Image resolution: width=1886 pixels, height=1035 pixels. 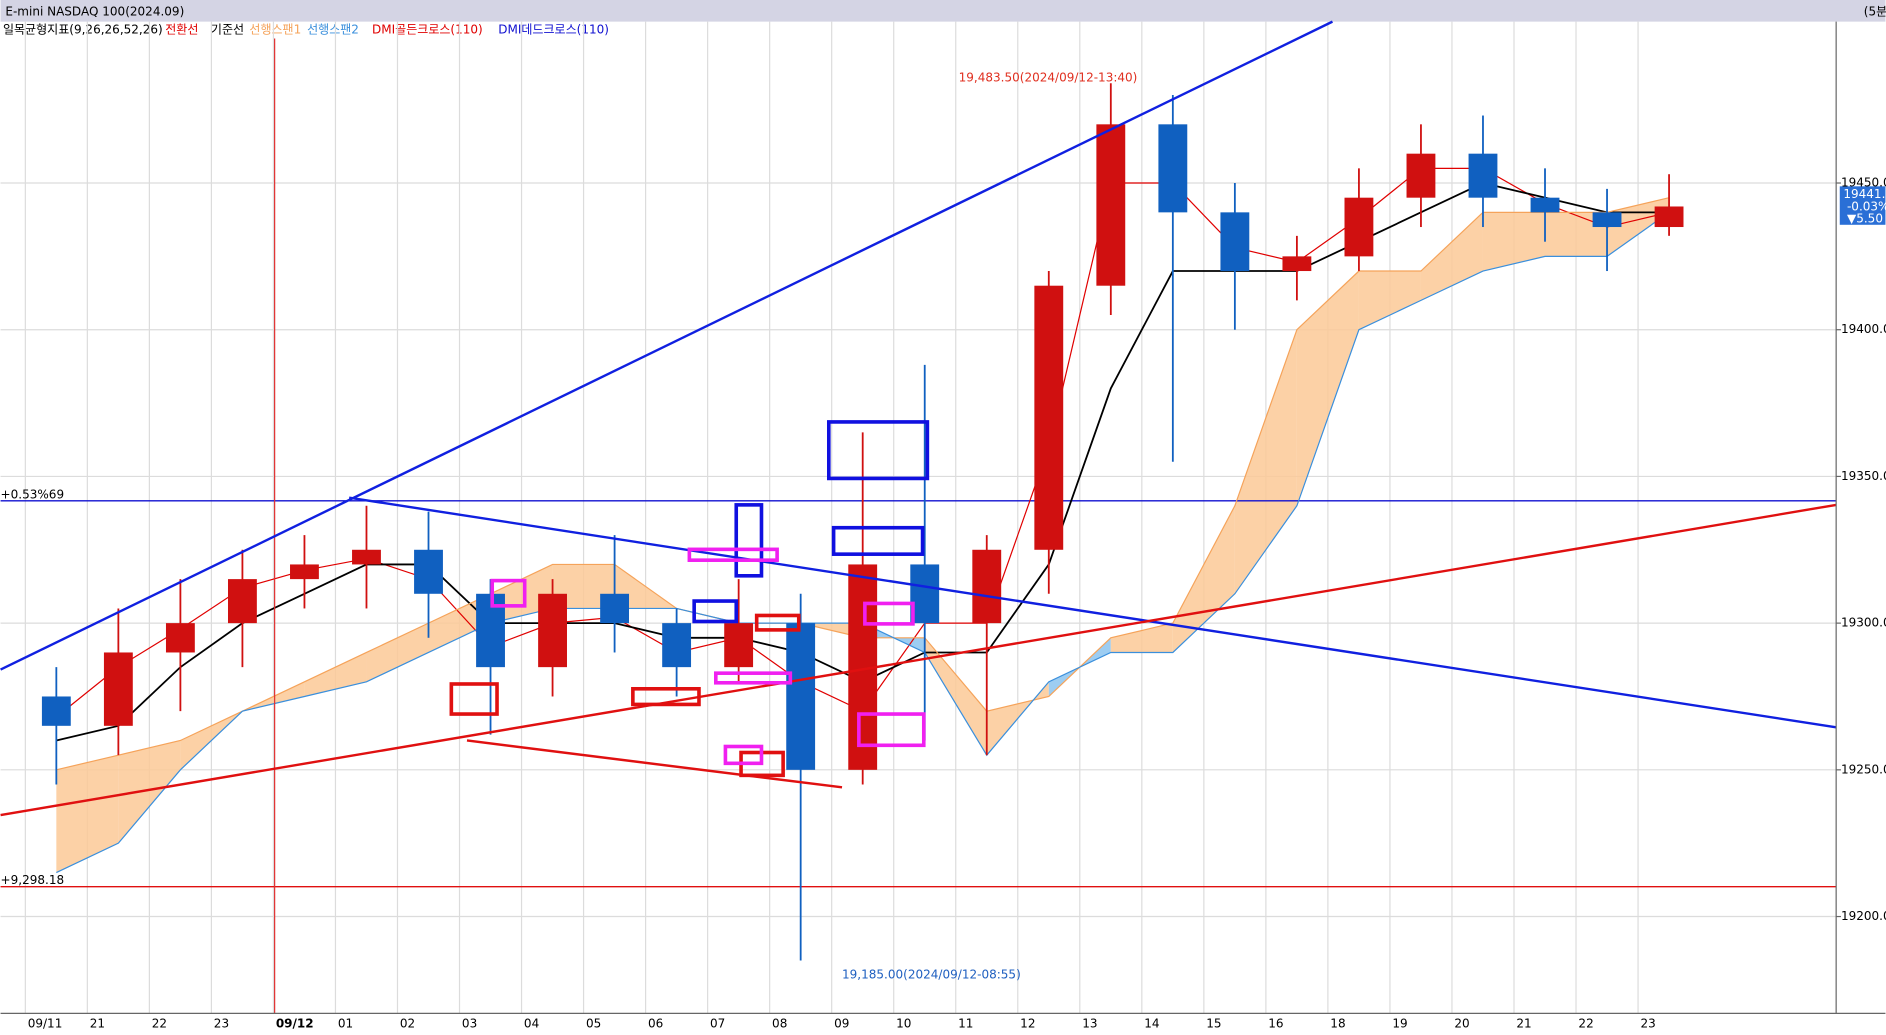 What do you see at coordinates (295, 1024) in the screenshot?
I see `x-tick-label: 09/12` at bounding box center [295, 1024].